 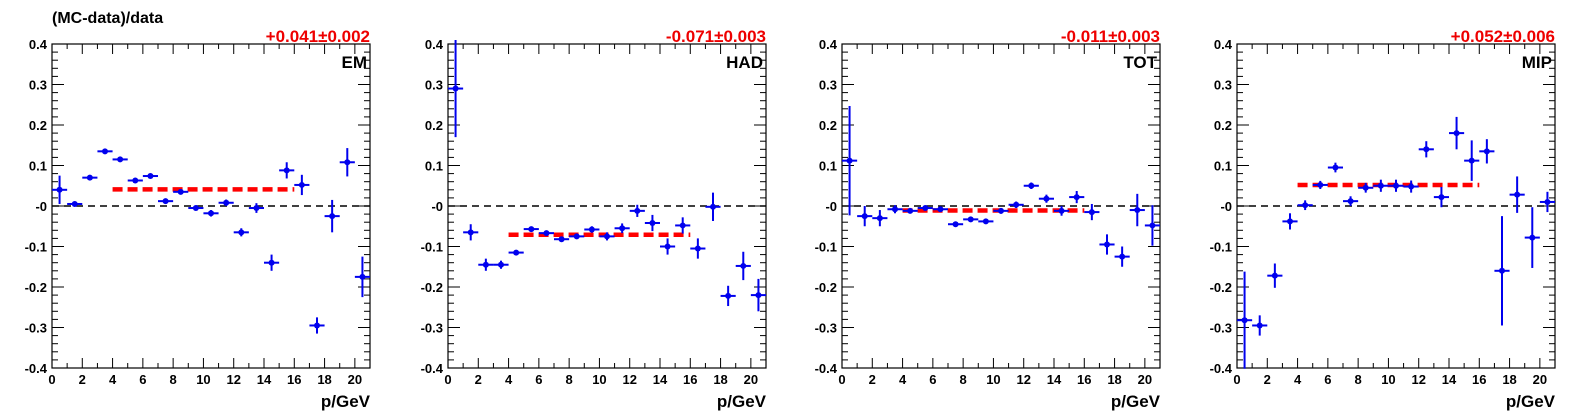 I want to click on y-tick-label: -0.1, so click(x=826, y=247).